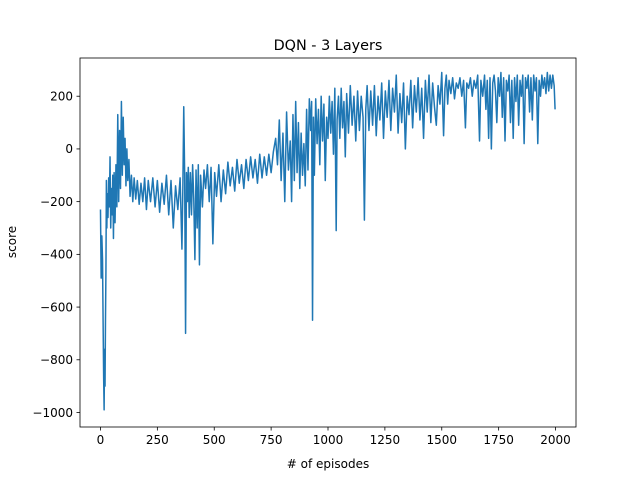  What do you see at coordinates (61, 97) in the screenshot?
I see `y-tick-label: 200` at bounding box center [61, 97].